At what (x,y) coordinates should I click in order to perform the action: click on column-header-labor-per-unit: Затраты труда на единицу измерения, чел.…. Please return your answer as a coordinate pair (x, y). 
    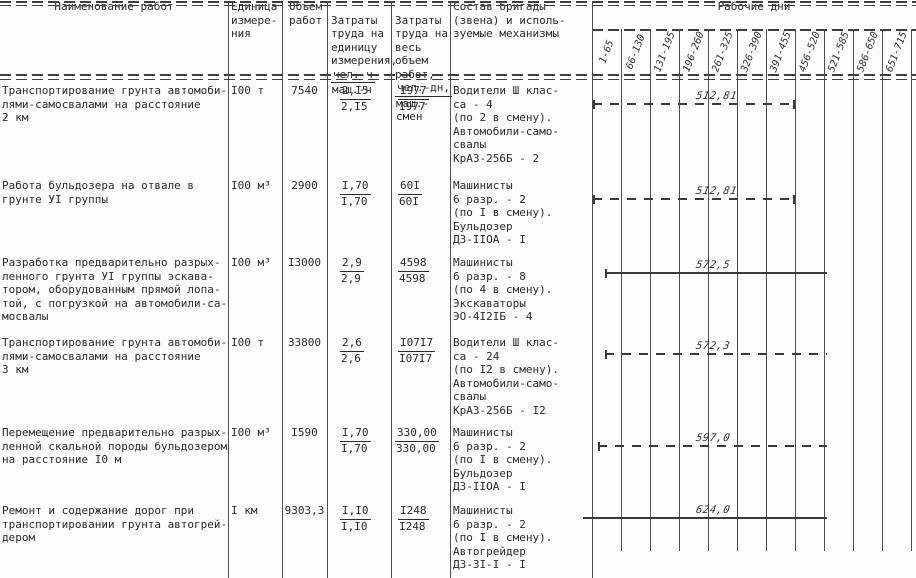
    Looking at the image, I should click on (364, 55).